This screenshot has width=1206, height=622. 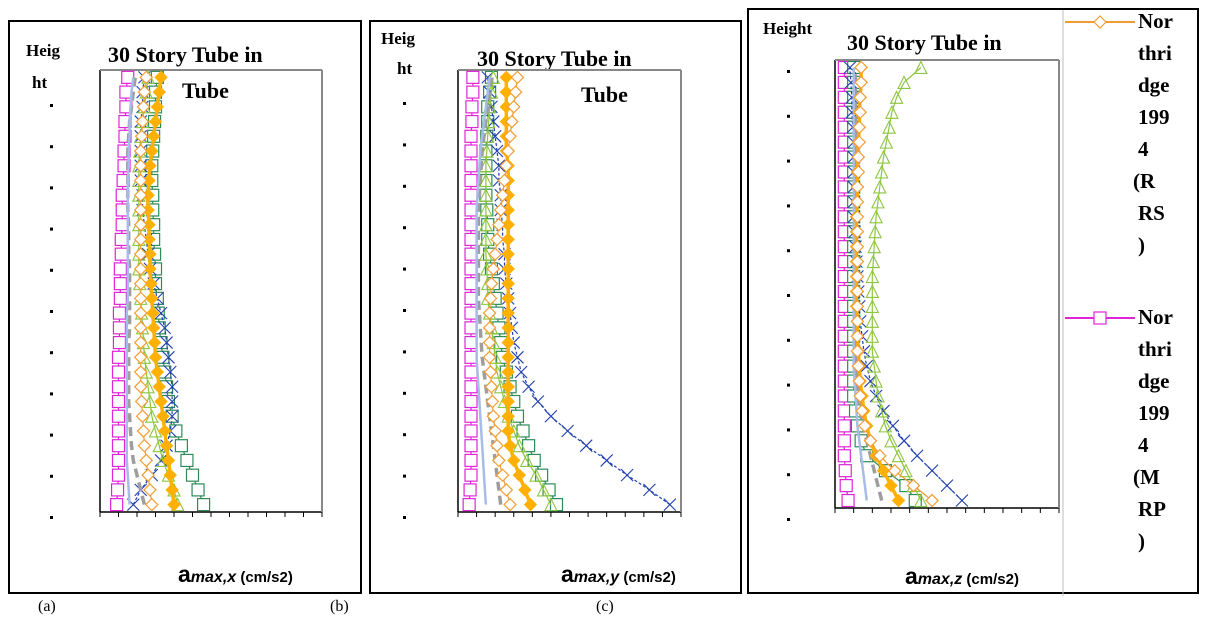 What do you see at coordinates (1153, 429) in the screenshot?
I see `legend-label-1: Nor thri dge 199 4 (M RP)` at bounding box center [1153, 429].